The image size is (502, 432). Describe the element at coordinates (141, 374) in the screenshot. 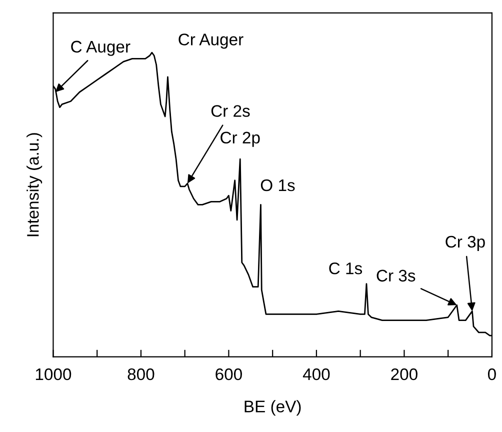

I see `x-tick-label: 800` at that location.